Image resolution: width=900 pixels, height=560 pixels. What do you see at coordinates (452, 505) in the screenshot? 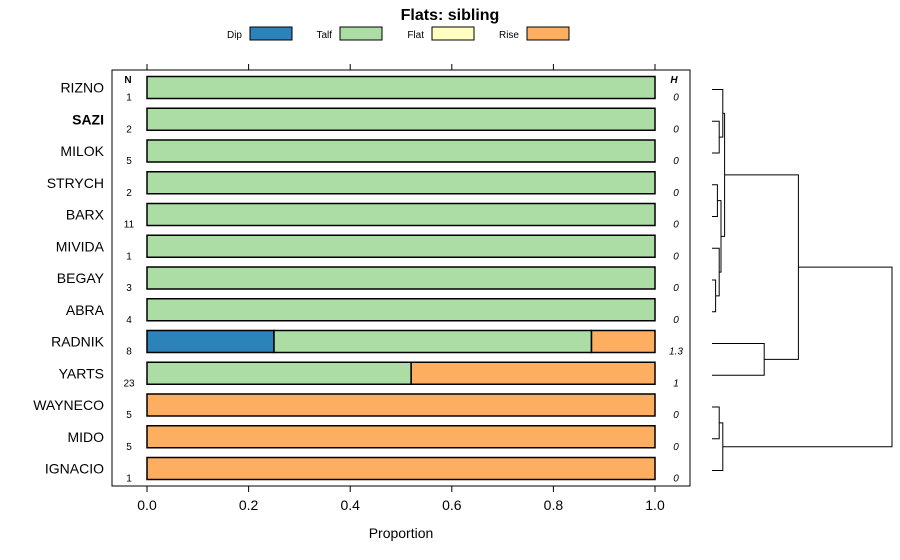
I see `x-tick-label: 0.6` at bounding box center [452, 505].